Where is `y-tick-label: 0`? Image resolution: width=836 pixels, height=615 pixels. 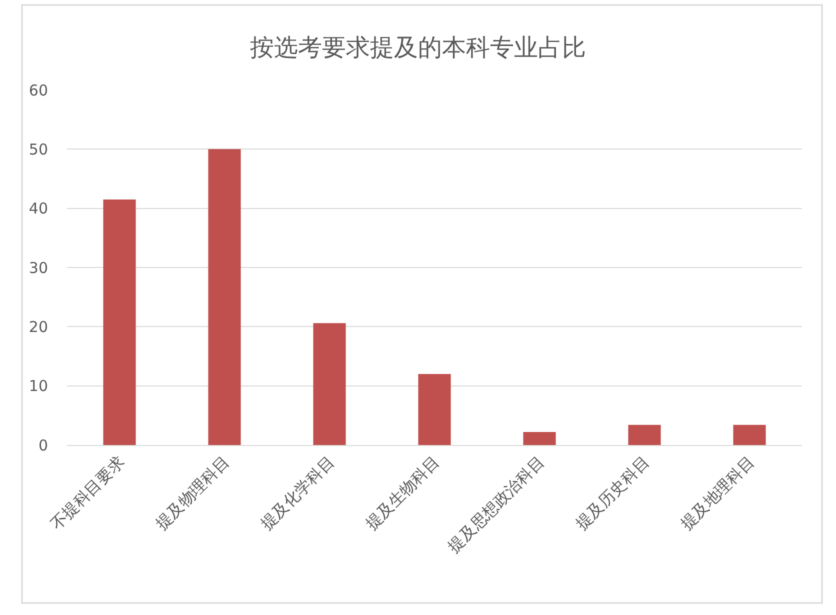 y-tick-label: 0 is located at coordinates (43, 445).